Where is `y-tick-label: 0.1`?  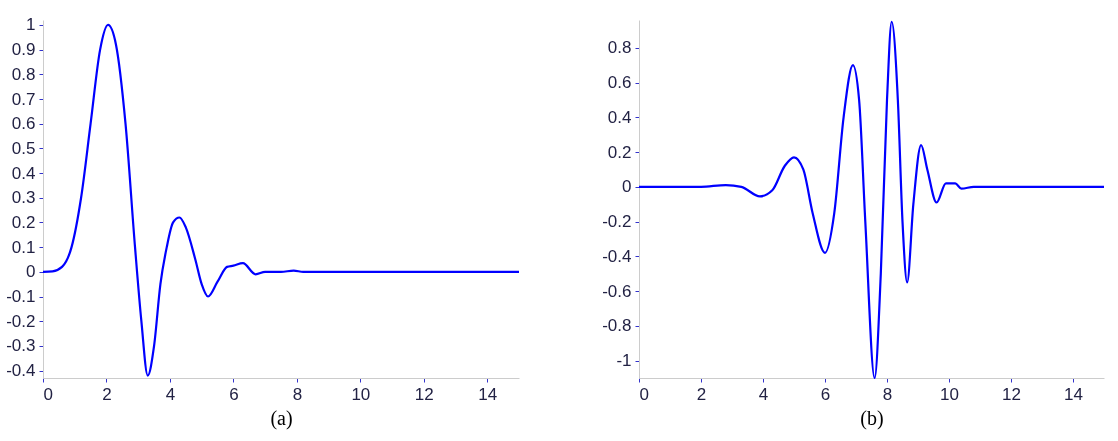 y-tick-label: 0.1 is located at coordinates (23, 247).